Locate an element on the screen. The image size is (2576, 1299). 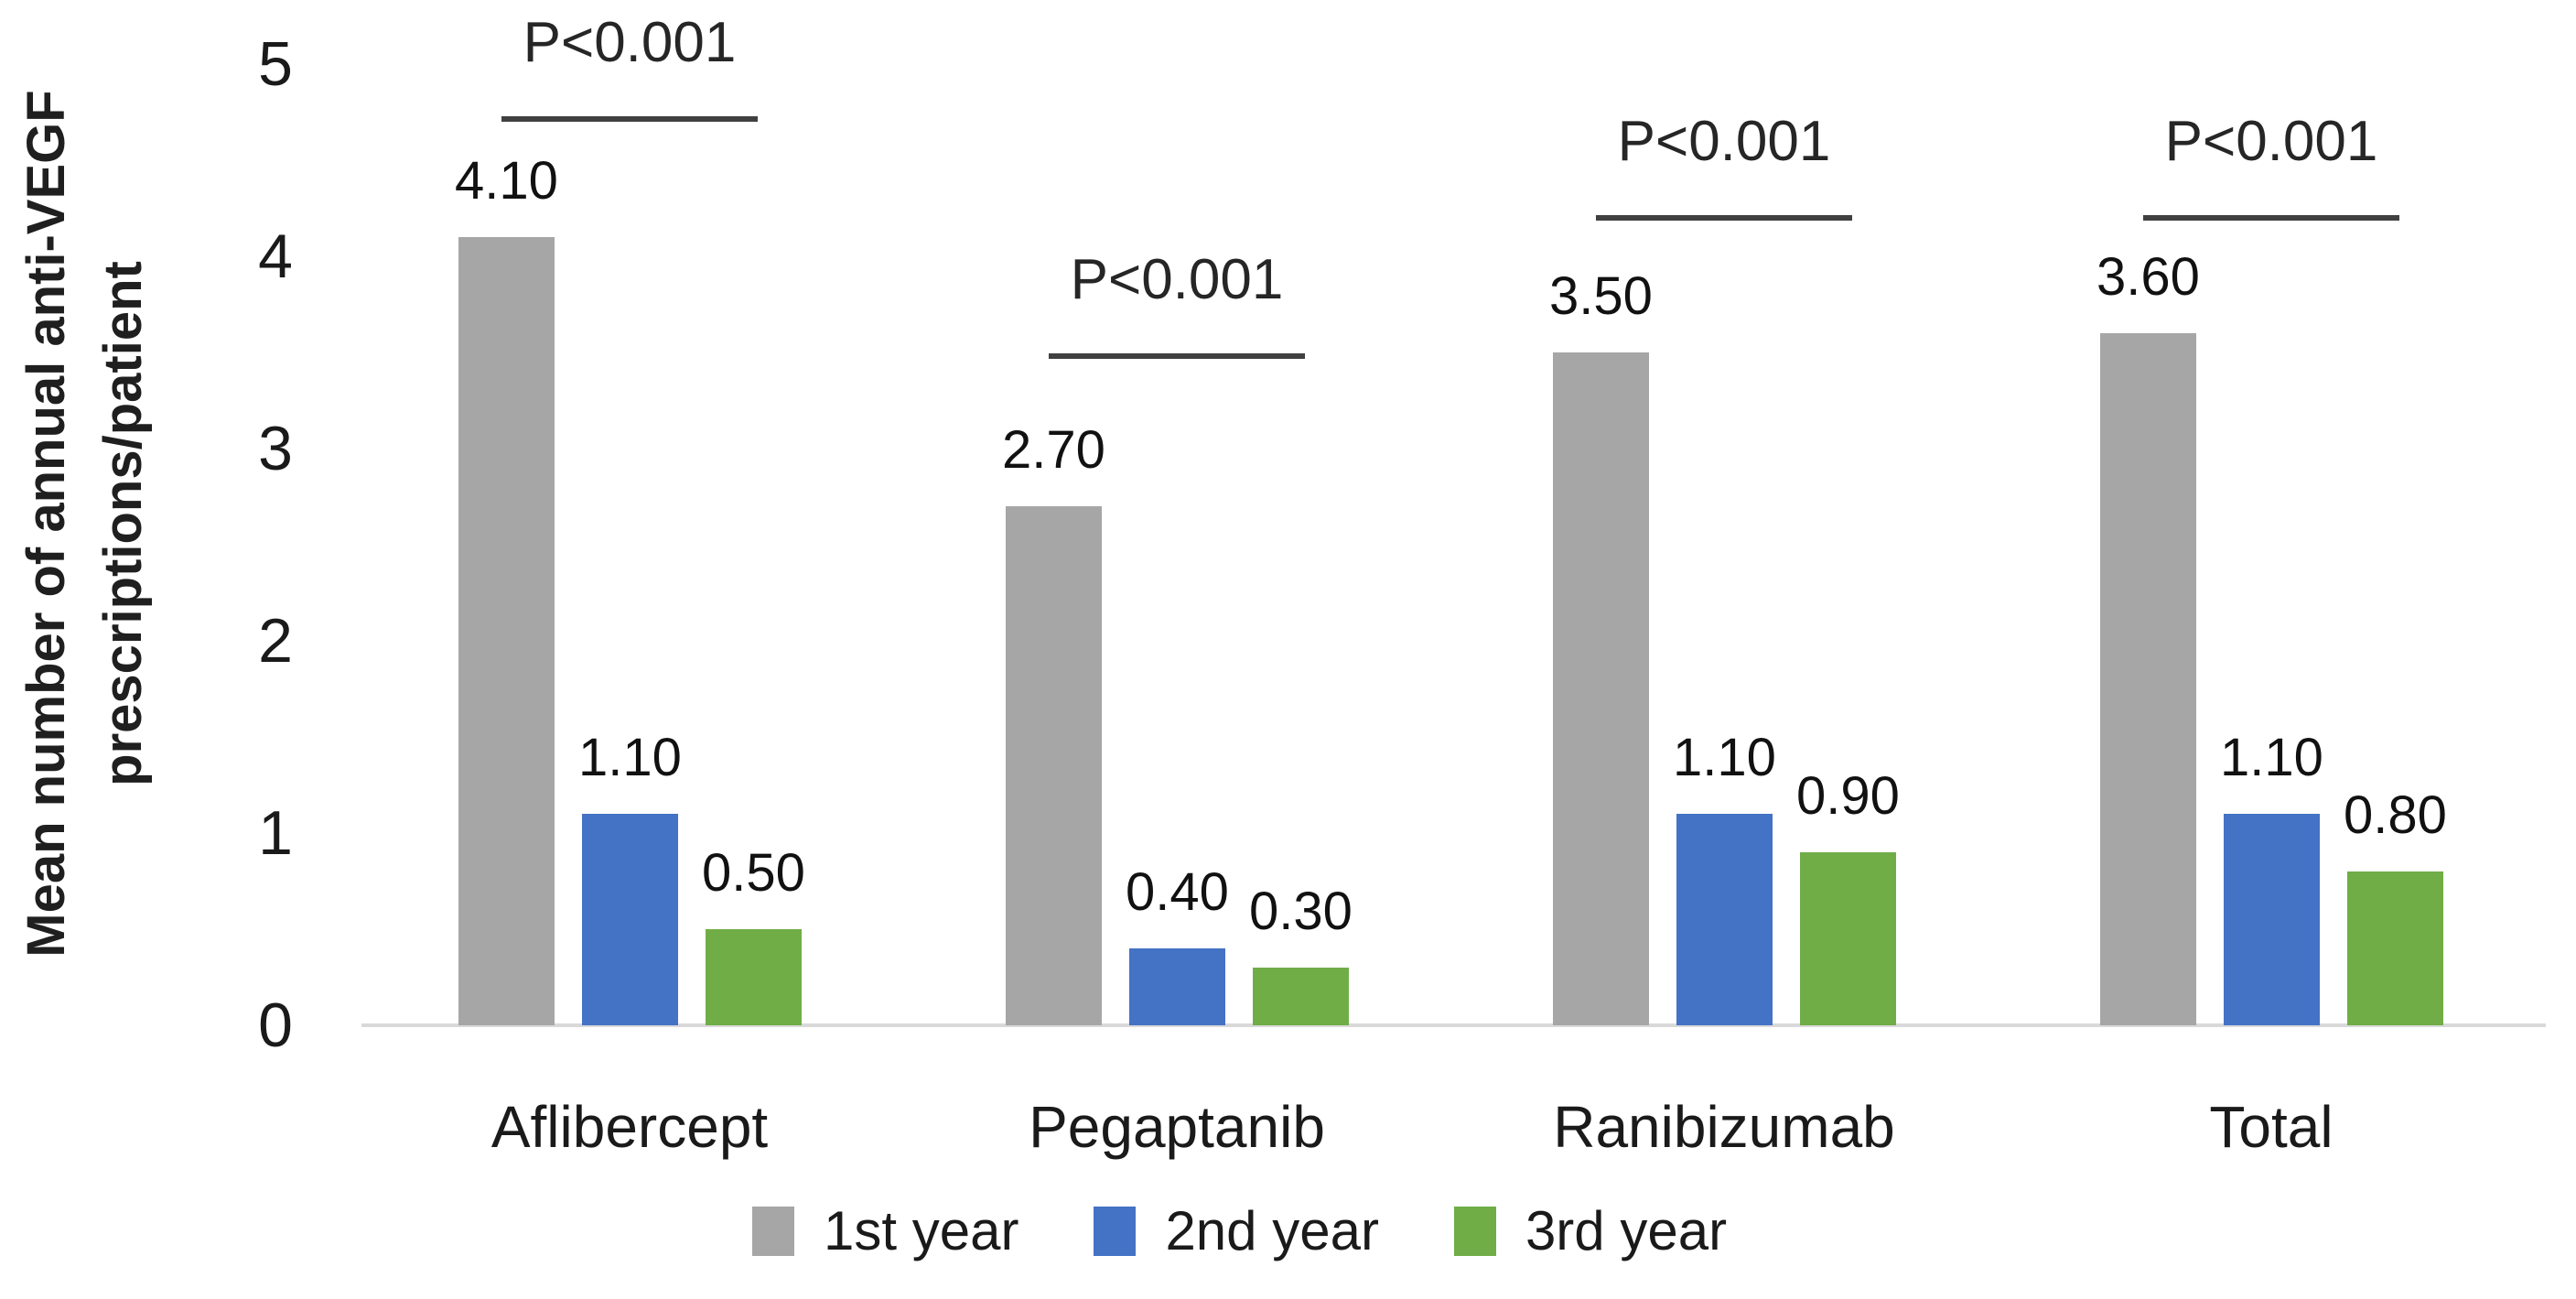
category-label-total: Total is located at coordinates (2271, 1127).